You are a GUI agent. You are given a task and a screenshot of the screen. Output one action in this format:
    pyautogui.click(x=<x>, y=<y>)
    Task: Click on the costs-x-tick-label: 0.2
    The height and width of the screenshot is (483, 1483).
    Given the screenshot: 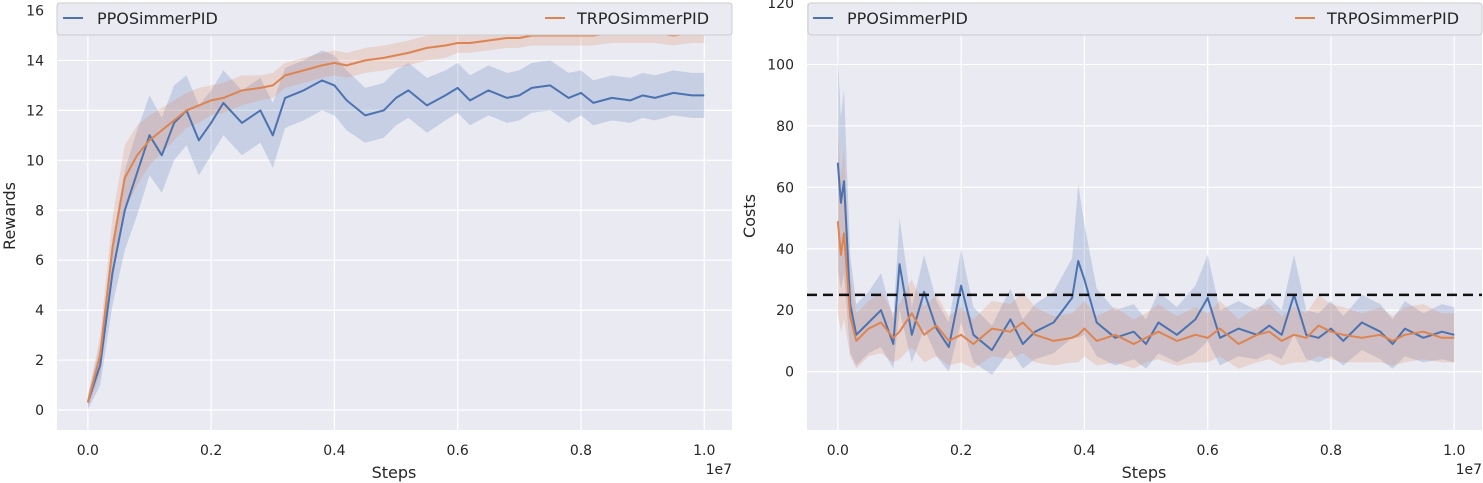 What is the action you would take?
    pyautogui.click(x=961, y=451)
    